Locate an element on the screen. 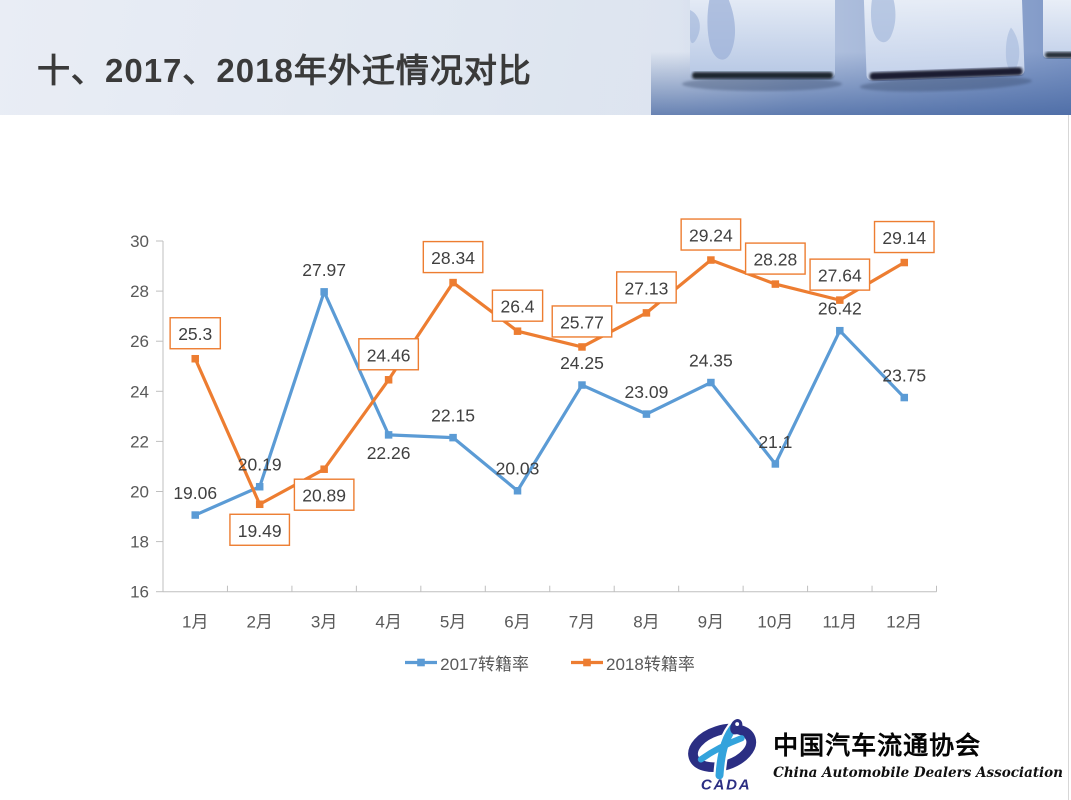 This screenshot has width=1071, height=800. chart-legend: 2017转籍率 2018转籍率 is located at coordinates (550, 662).